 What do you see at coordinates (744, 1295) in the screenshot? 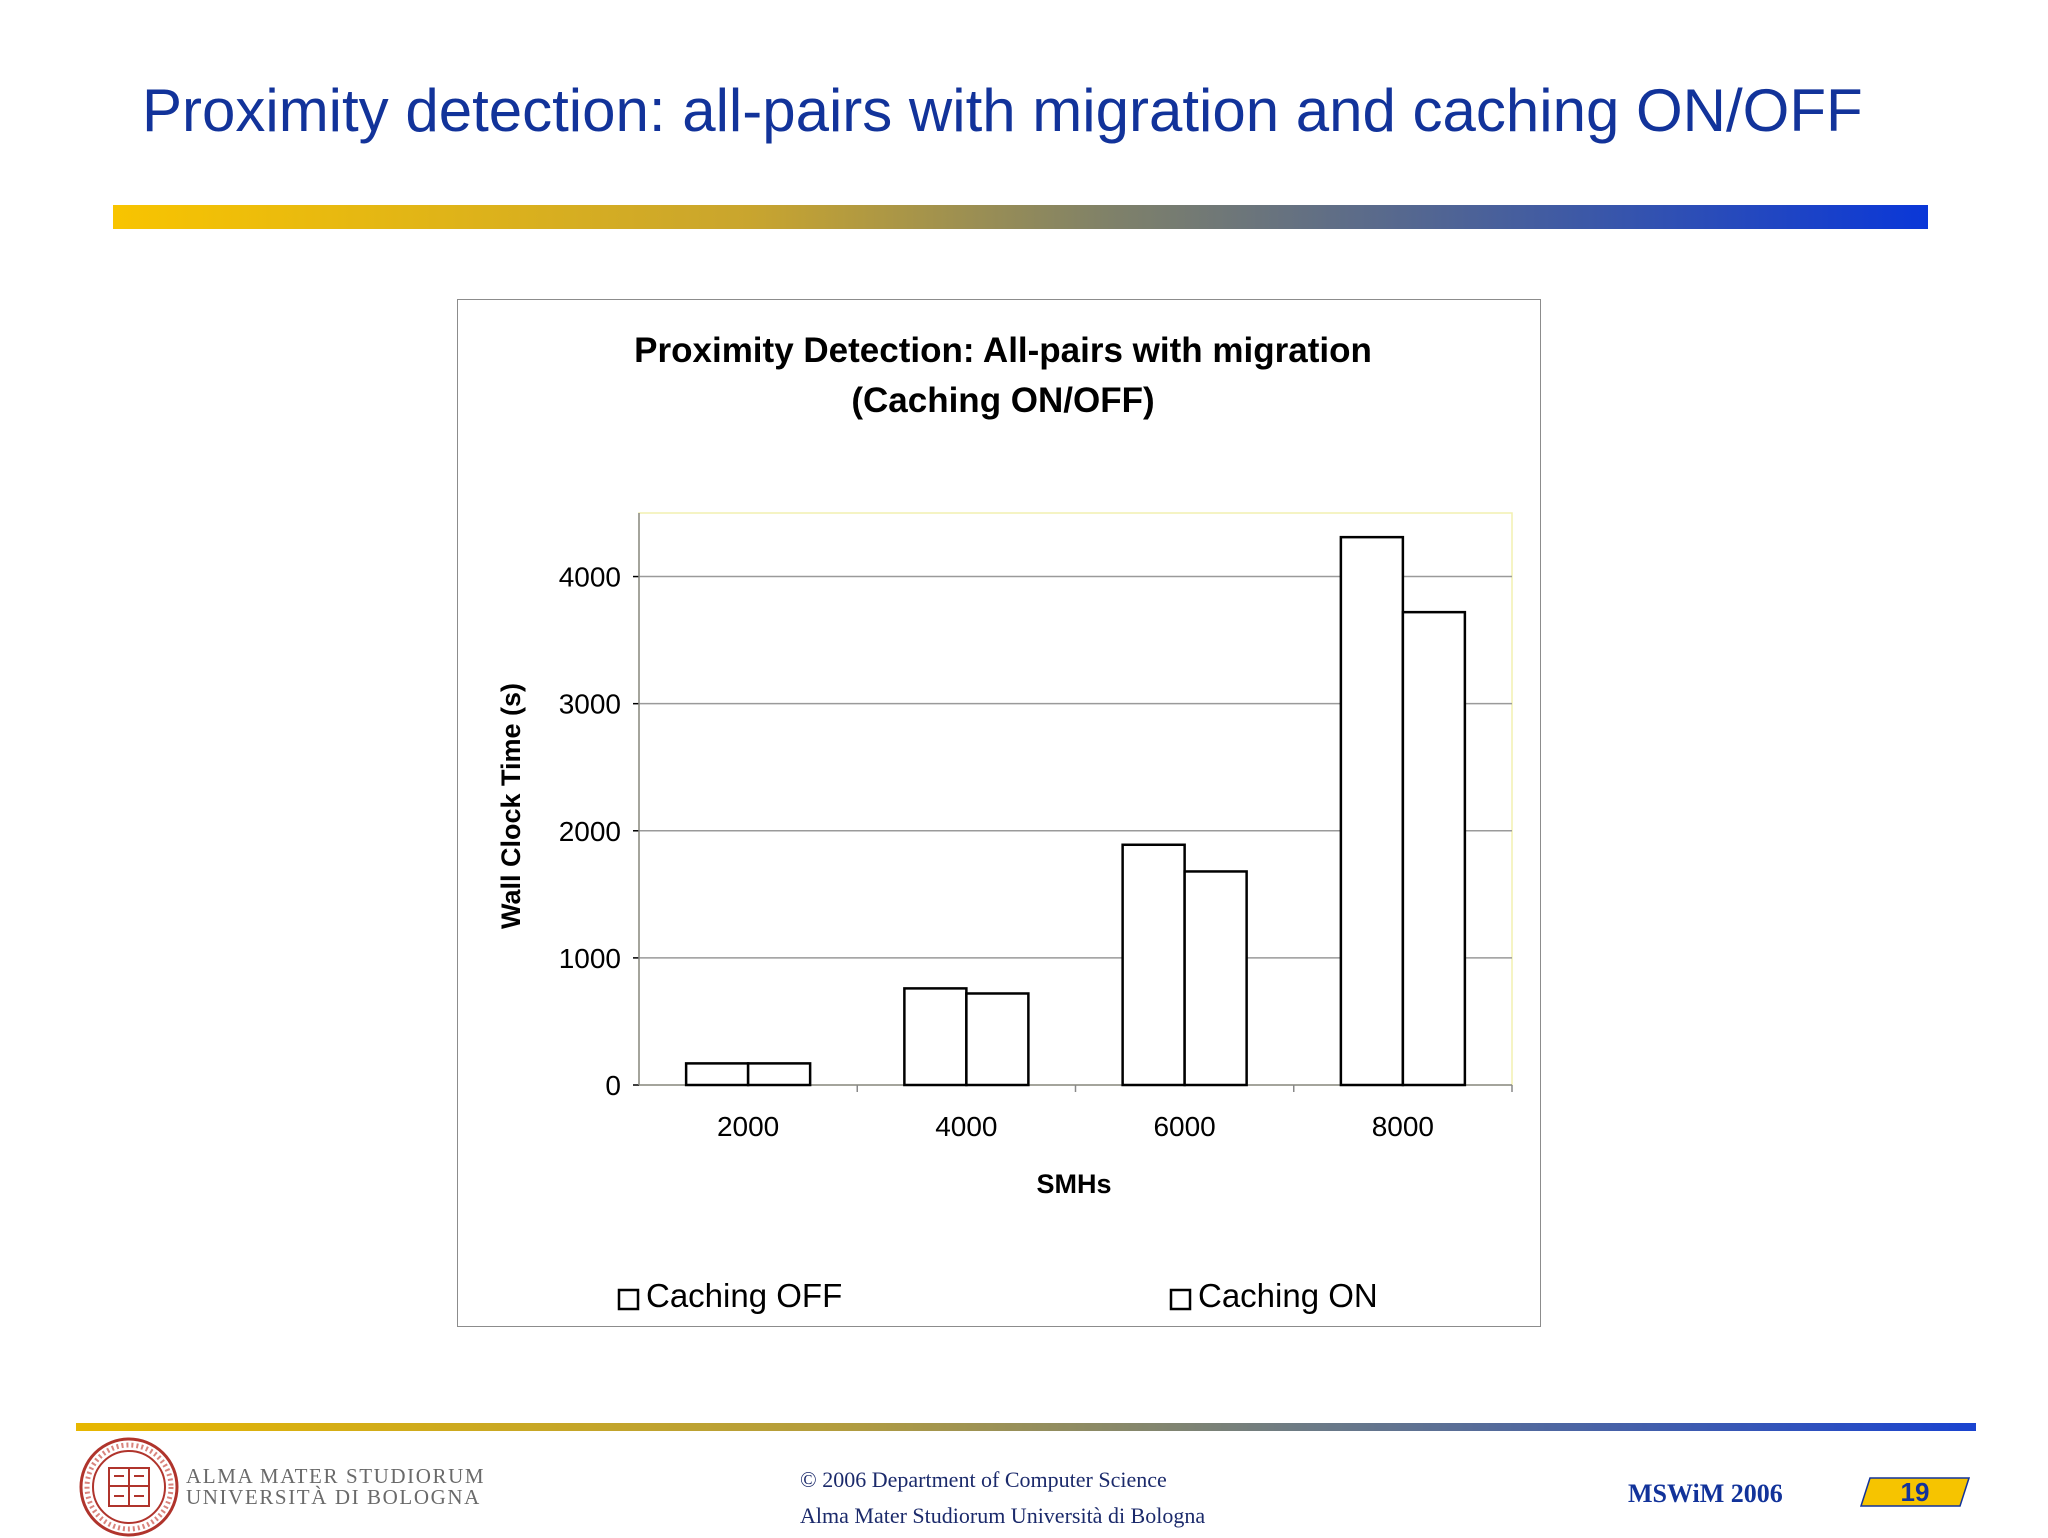
I see `legend-label-caching-off: Caching OFF` at bounding box center [744, 1295].